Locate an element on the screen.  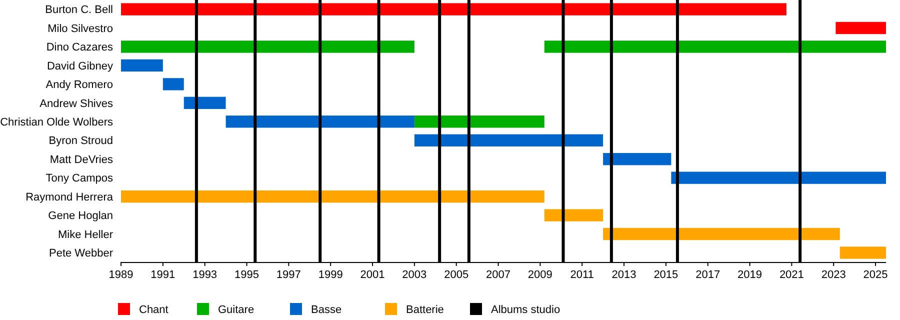
x-tick-label: 2005 is located at coordinates (456, 275).